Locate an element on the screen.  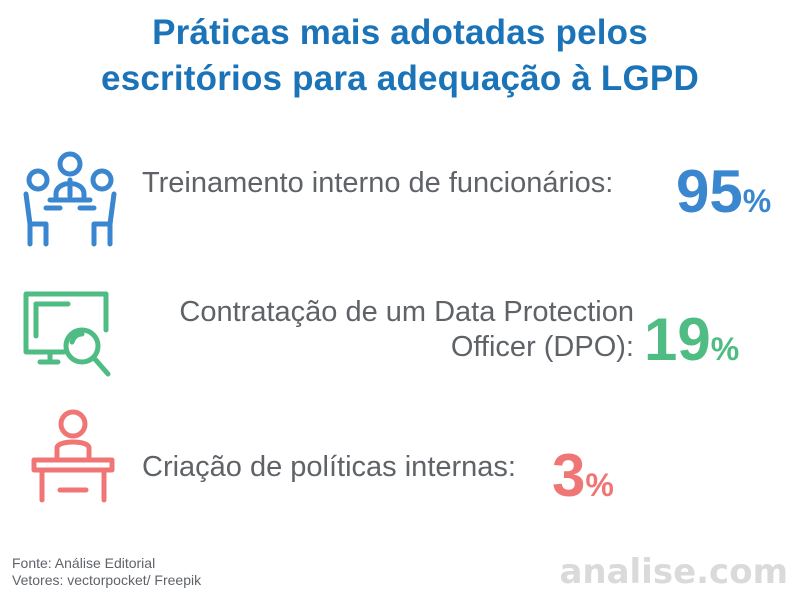
source-text: Fonte: Análise Editorial is located at coordinates (84, 563).